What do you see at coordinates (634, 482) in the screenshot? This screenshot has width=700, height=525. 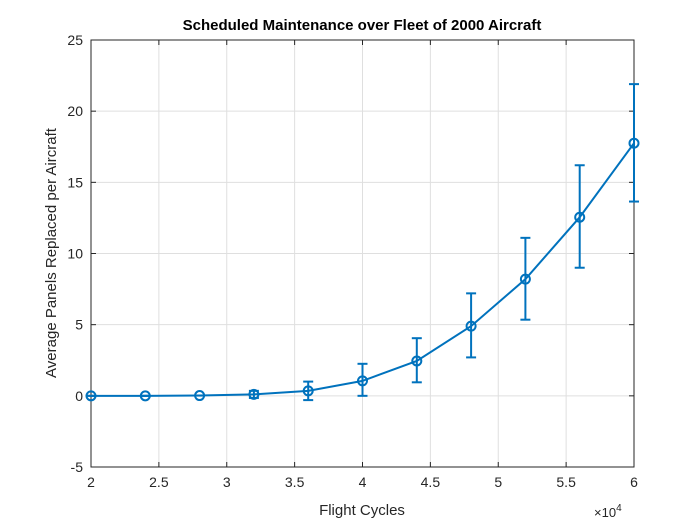 I see `x-tick-label: 6` at bounding box center [634, 482].